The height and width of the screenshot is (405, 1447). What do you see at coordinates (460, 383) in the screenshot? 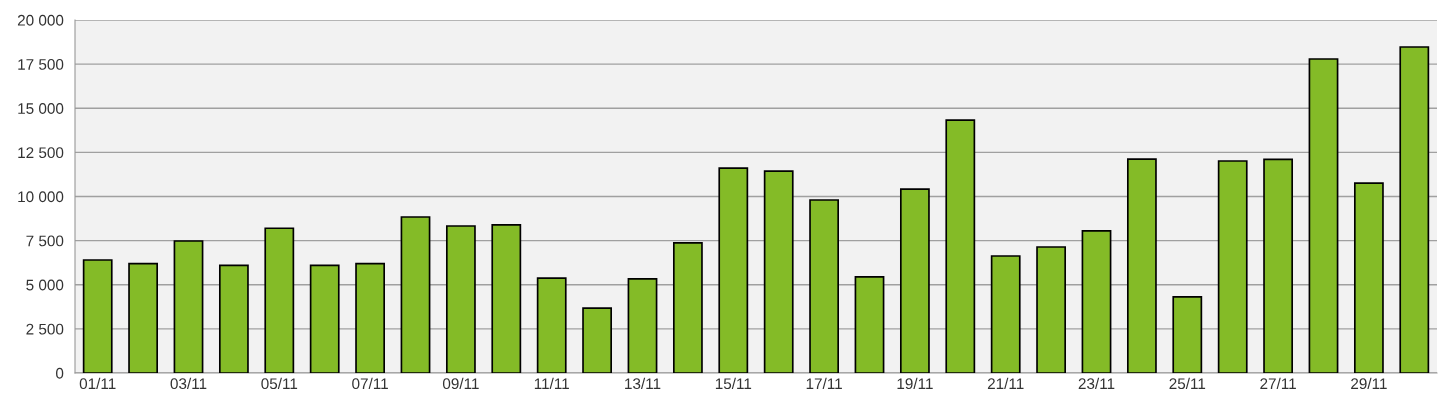
I see `x-tick-label: 09/11` at bounding box center [460, 383].